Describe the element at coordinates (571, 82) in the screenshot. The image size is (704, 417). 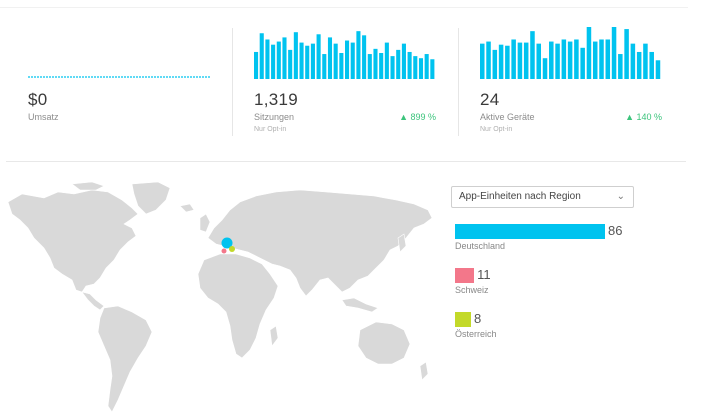
I see `metric-aktive-geraete: 24 Aktive Geräte Nur Opt-in ▲ 140 %` at that location.